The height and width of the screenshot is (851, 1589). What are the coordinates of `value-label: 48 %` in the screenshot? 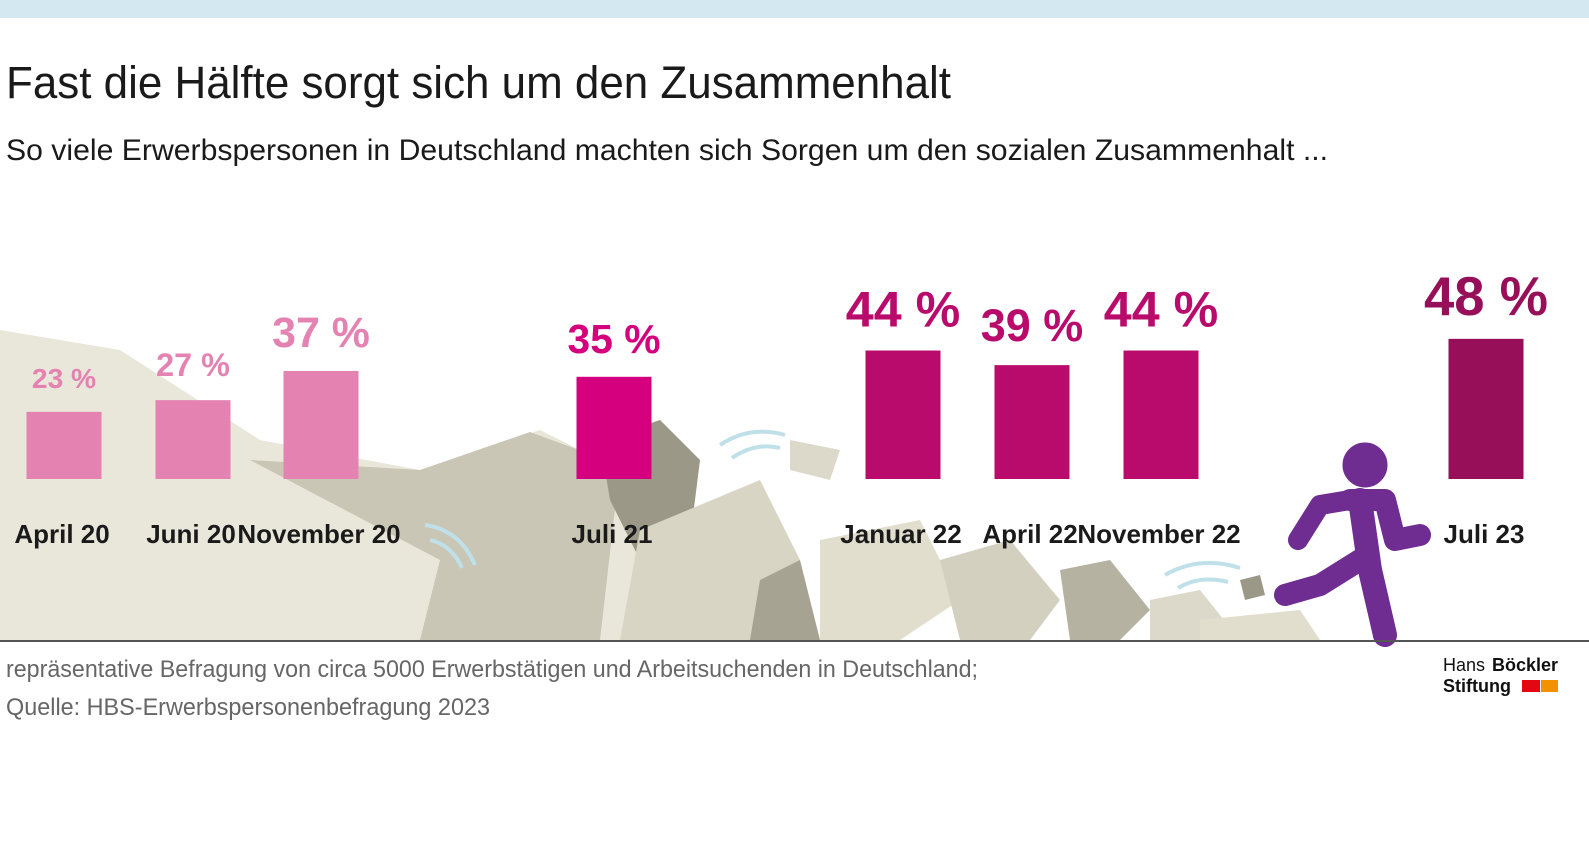 It's located at (1486, 296).